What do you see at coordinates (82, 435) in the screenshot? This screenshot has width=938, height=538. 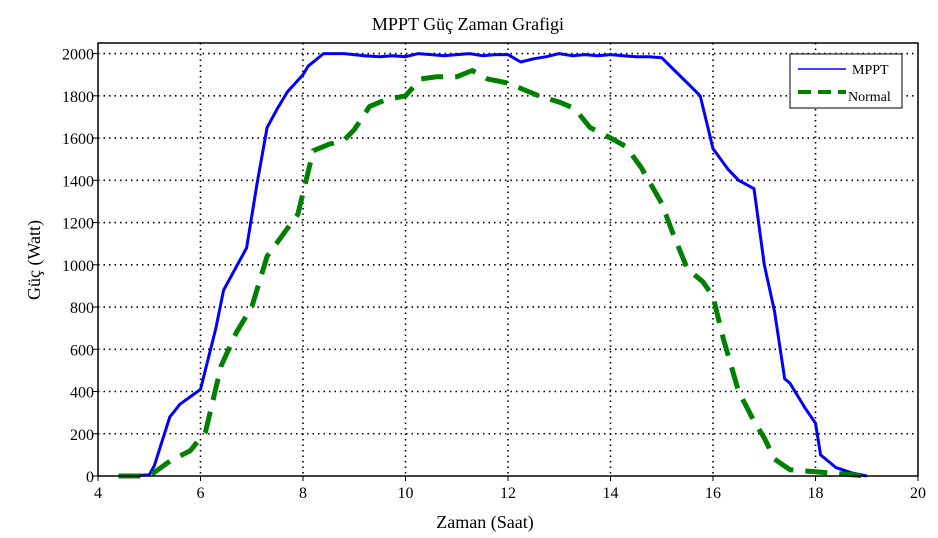 I see `y-tick-label: 200` at bounding box center [82, 435].